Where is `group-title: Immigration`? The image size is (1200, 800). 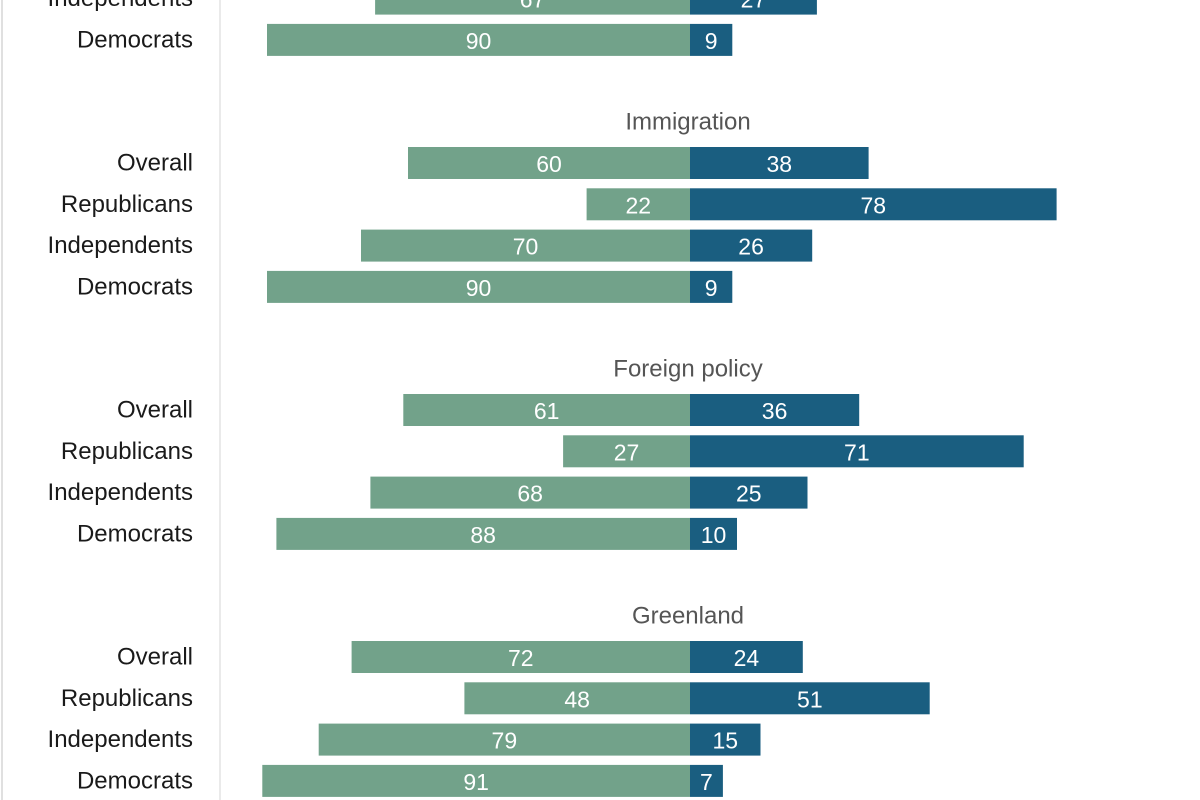
group-title: Immigration is located at coordinates (687, 122).